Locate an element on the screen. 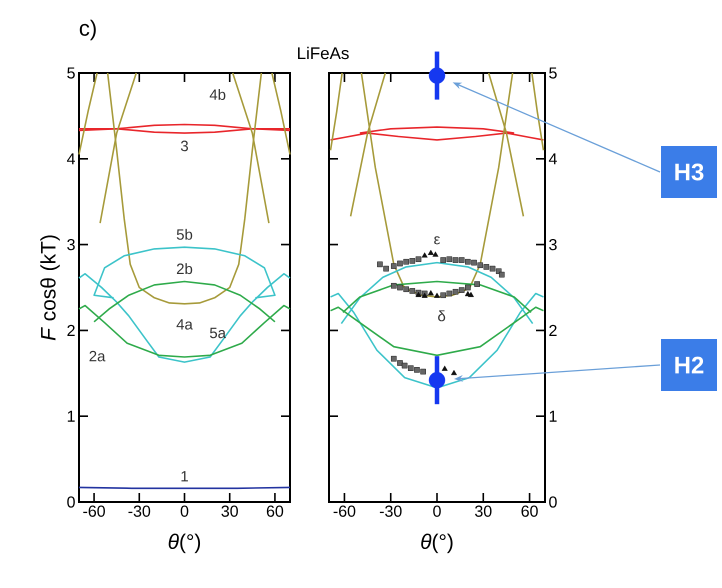  series-label: 1 is located at coordinates (184, 476).